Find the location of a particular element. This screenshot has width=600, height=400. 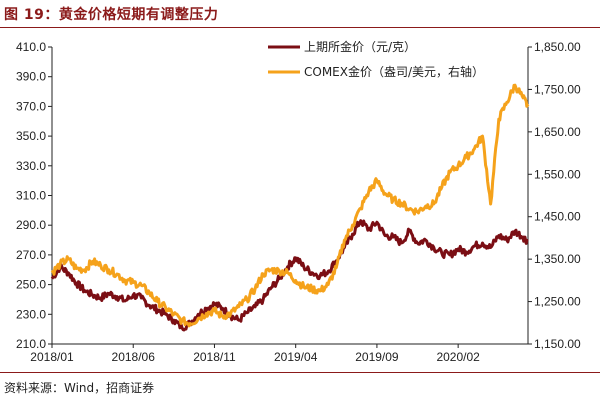

x-tick-label: 2018/11 is located at coordinates (214, 357).